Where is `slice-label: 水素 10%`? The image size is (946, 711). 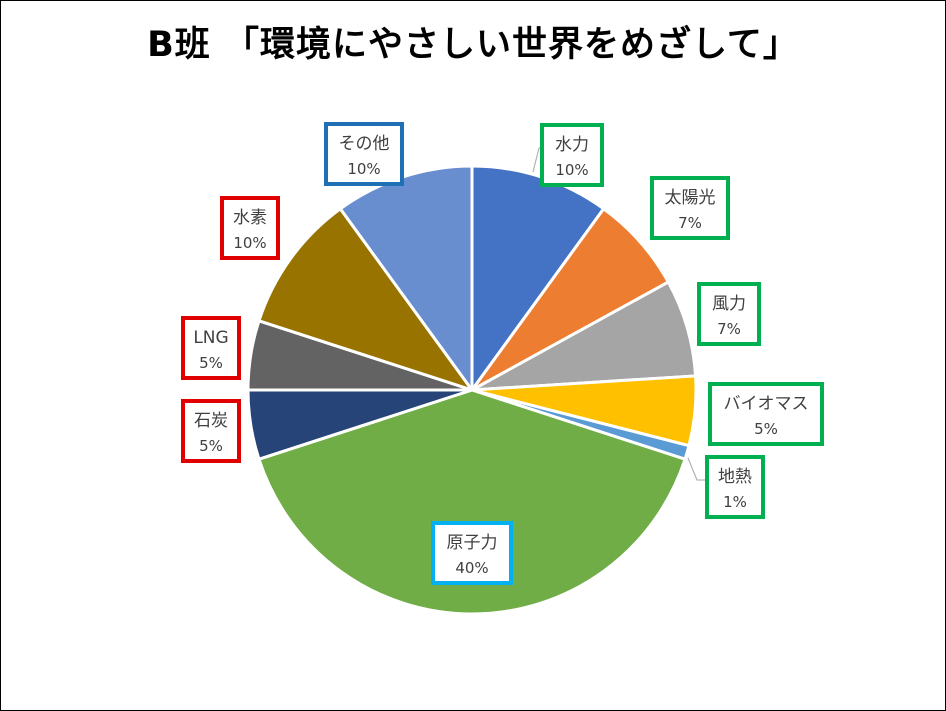
slice-label: 水素 10% is located at coordinates (250, 228).